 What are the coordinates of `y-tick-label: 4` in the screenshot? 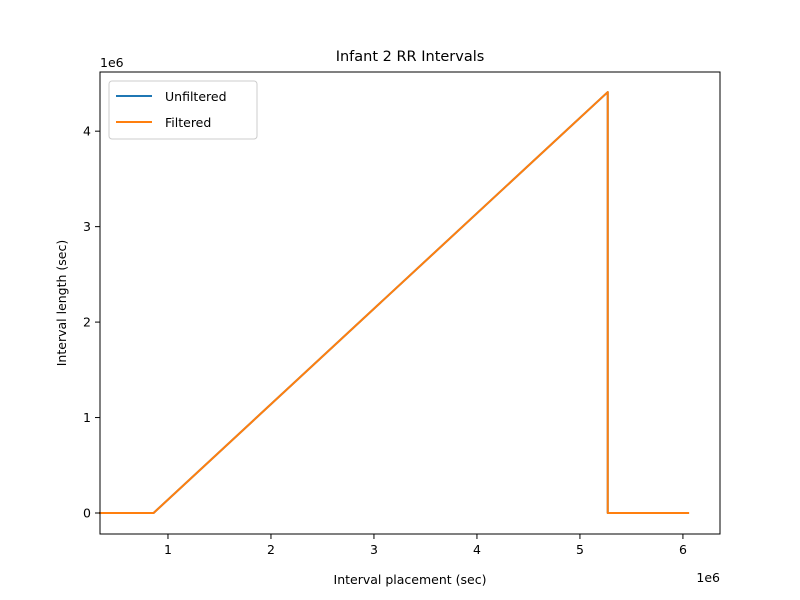 It's located at (87, 131).